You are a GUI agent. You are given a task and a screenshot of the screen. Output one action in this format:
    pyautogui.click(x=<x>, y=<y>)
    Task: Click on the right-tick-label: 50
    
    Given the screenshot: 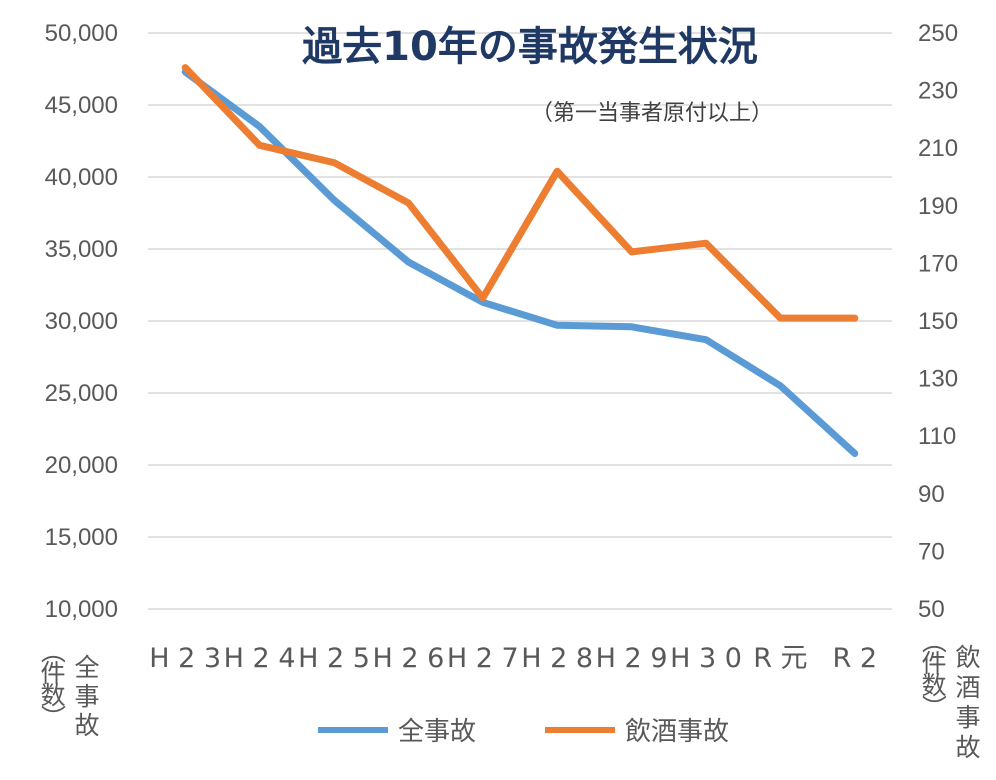 What is the action you would take?
    pyautogui.click(x=931, y=609)
    